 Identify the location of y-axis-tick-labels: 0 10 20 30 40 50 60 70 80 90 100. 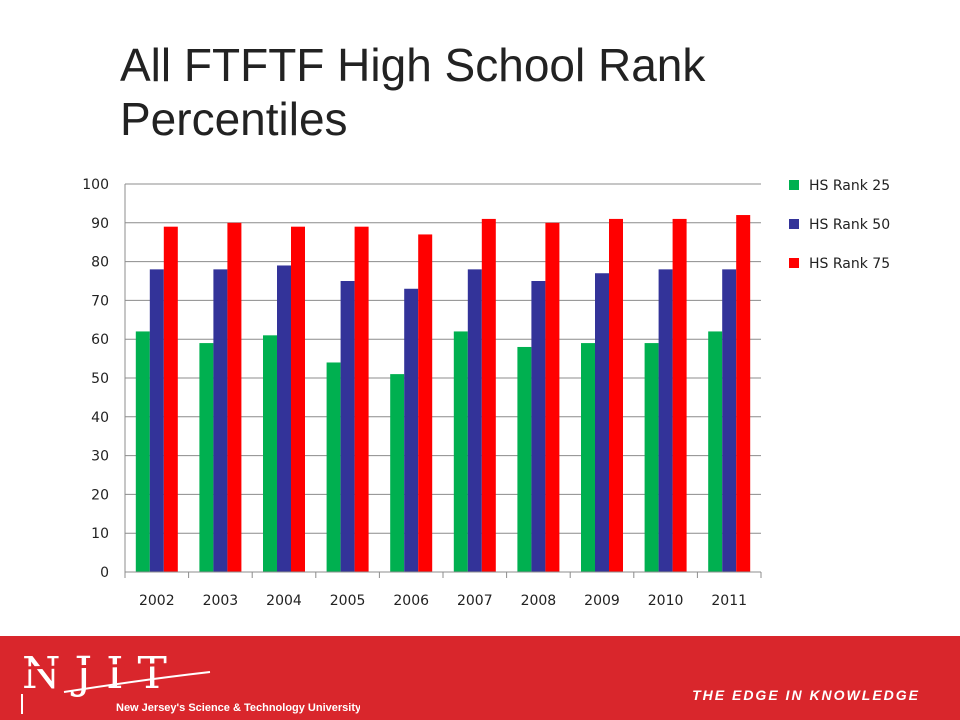
(95, 379).